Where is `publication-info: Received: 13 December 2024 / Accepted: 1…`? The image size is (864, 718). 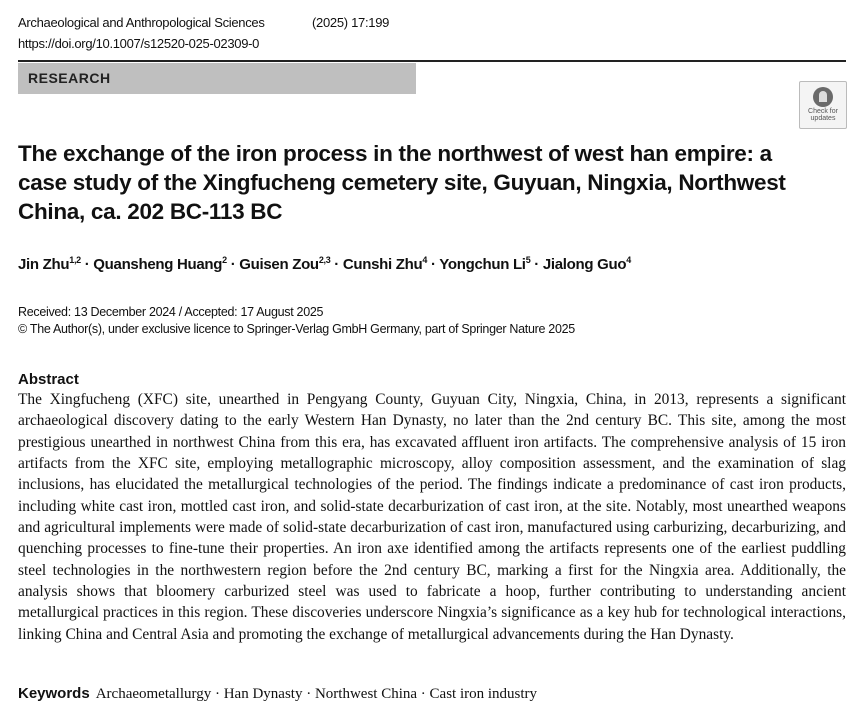
publication-info: Received: 13 December 2024 / Accepted: 1… is located at coordinates (296, 321).